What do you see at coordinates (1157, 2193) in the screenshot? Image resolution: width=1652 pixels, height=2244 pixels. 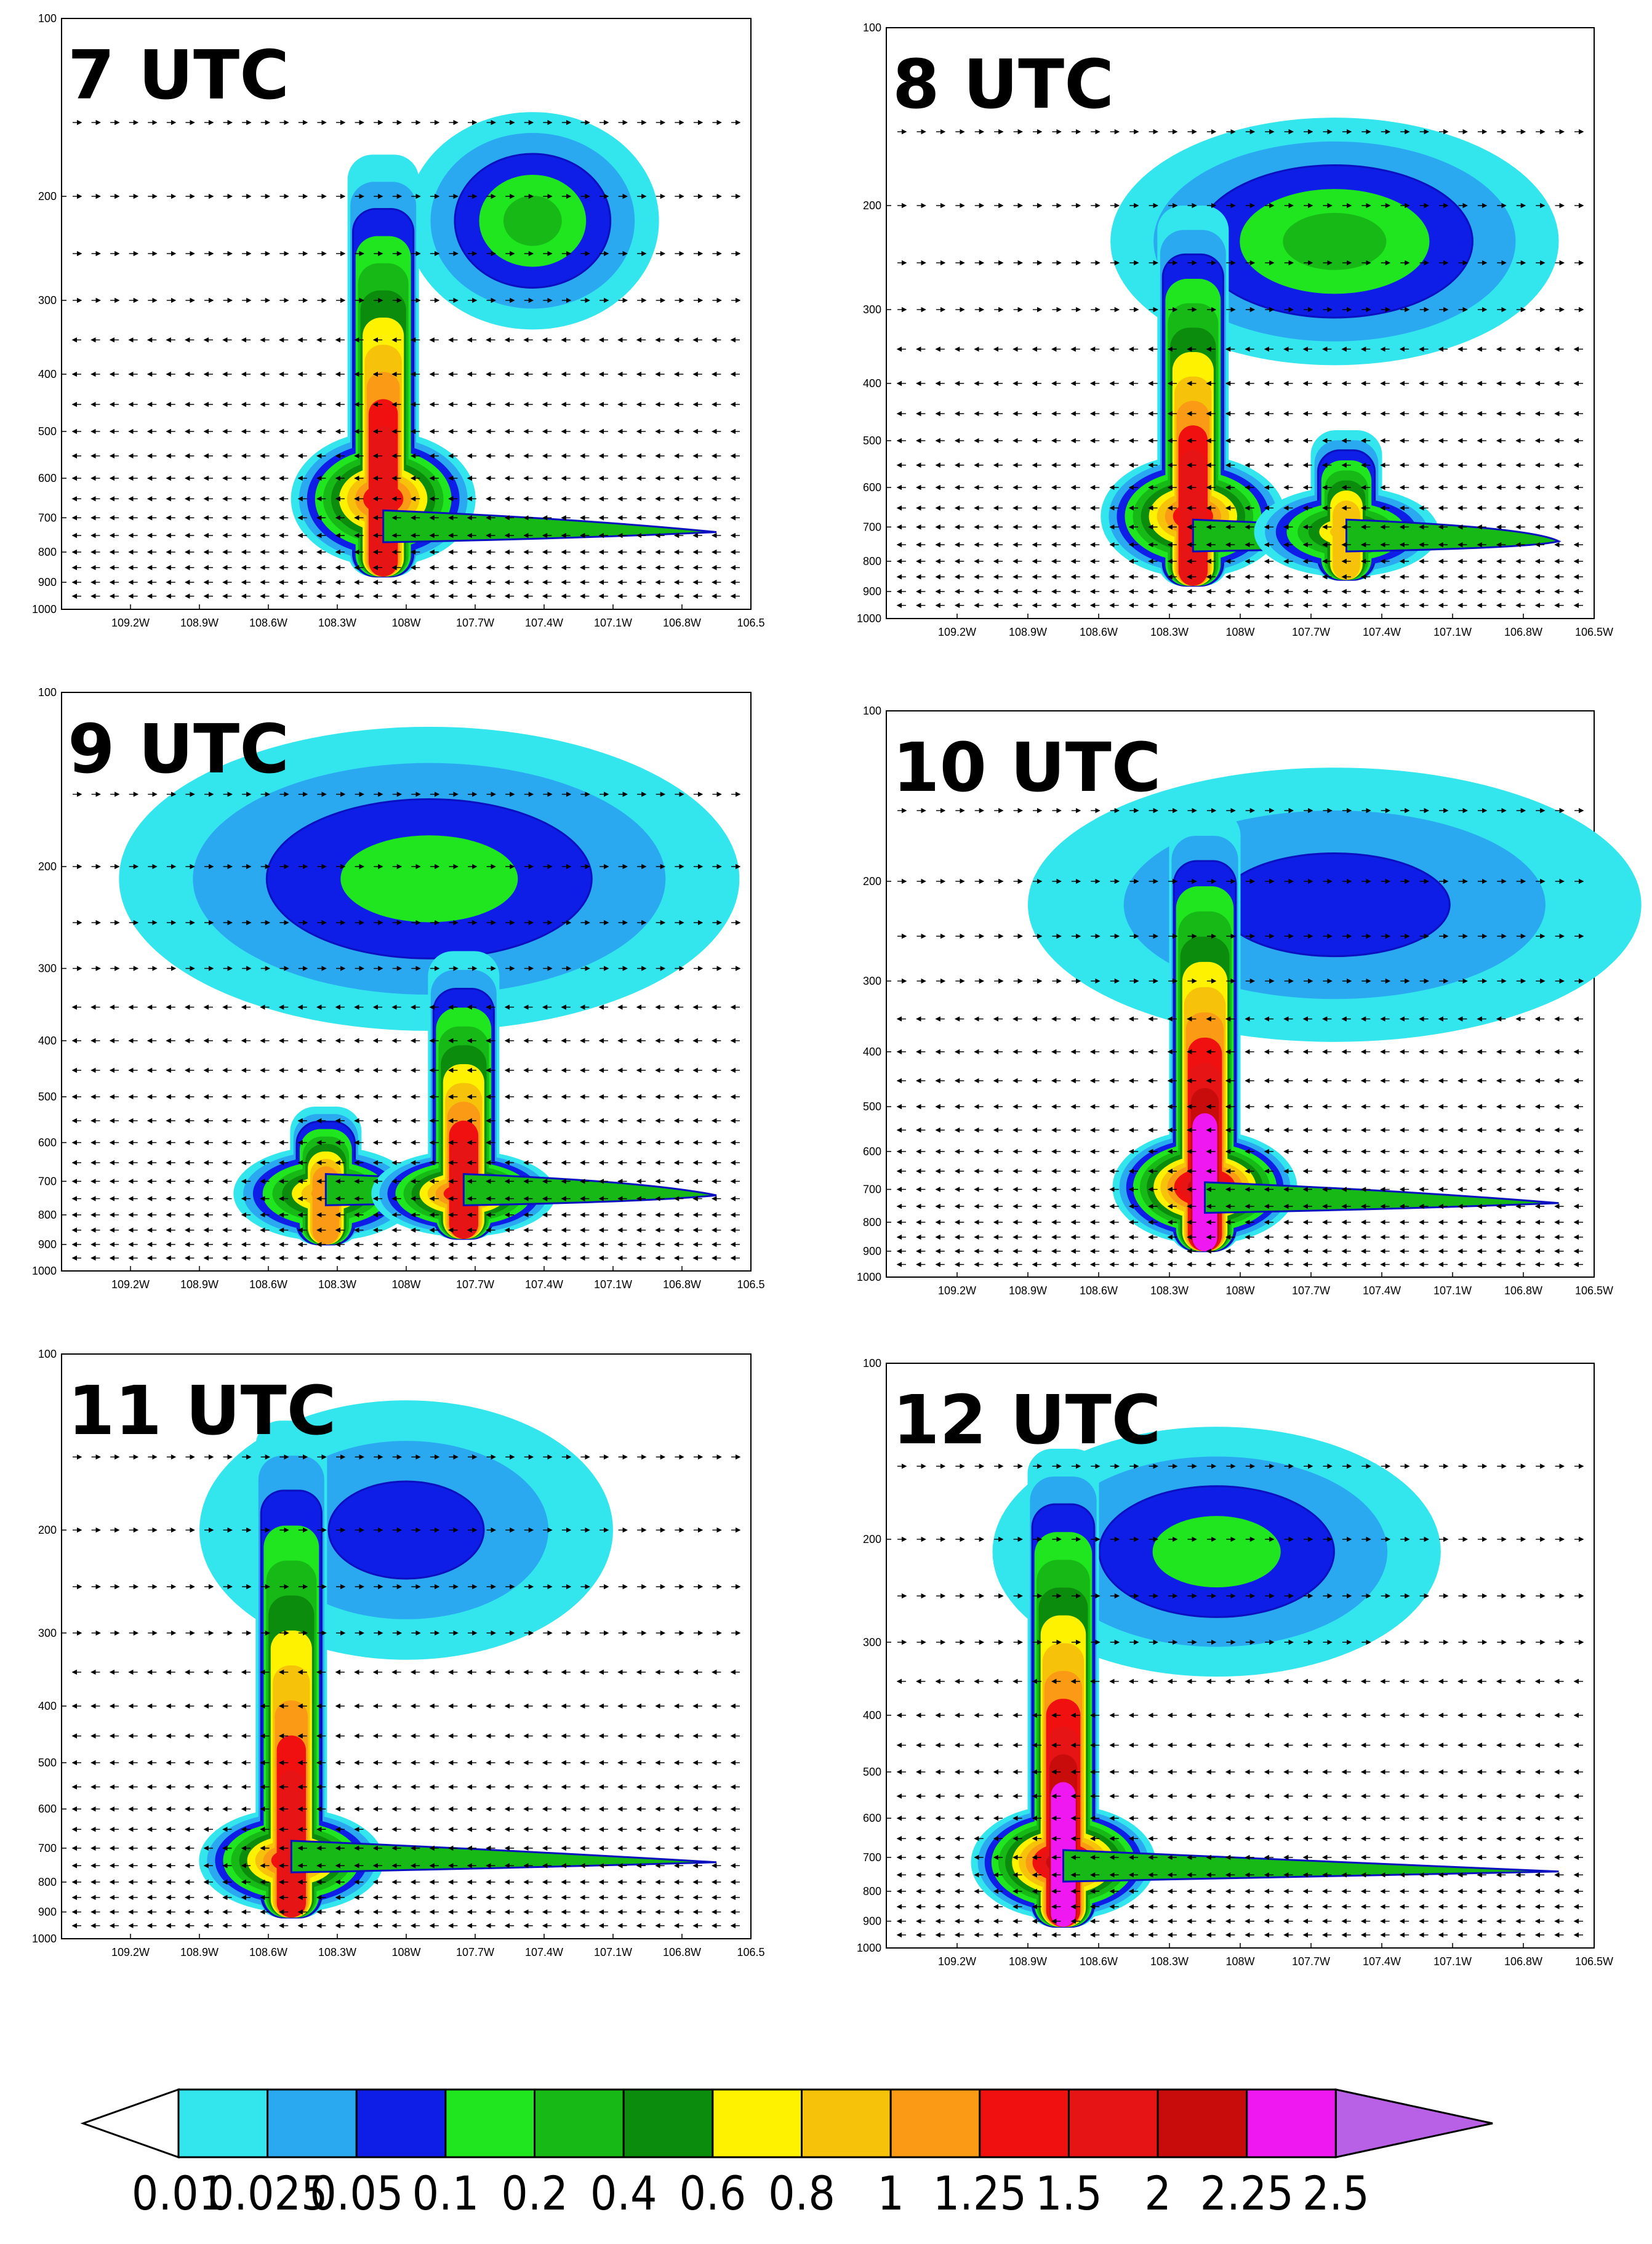 I see `colorbar-label: 2` at bounding box center [1157, 2193].